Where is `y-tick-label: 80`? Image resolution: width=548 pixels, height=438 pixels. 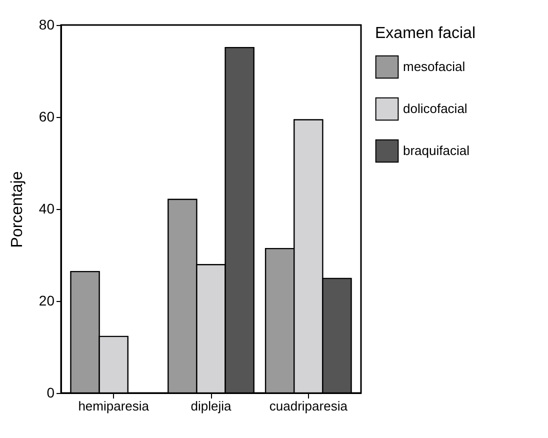
y-tick-label: 80 is located at coordinates (46, 24).